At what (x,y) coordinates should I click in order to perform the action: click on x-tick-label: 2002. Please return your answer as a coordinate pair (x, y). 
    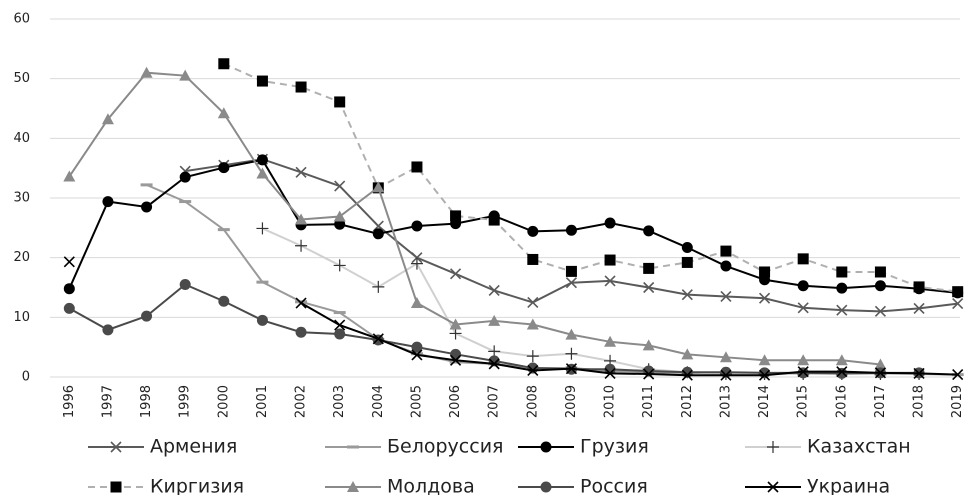
    Looking at the image, I should click on (301, 401).